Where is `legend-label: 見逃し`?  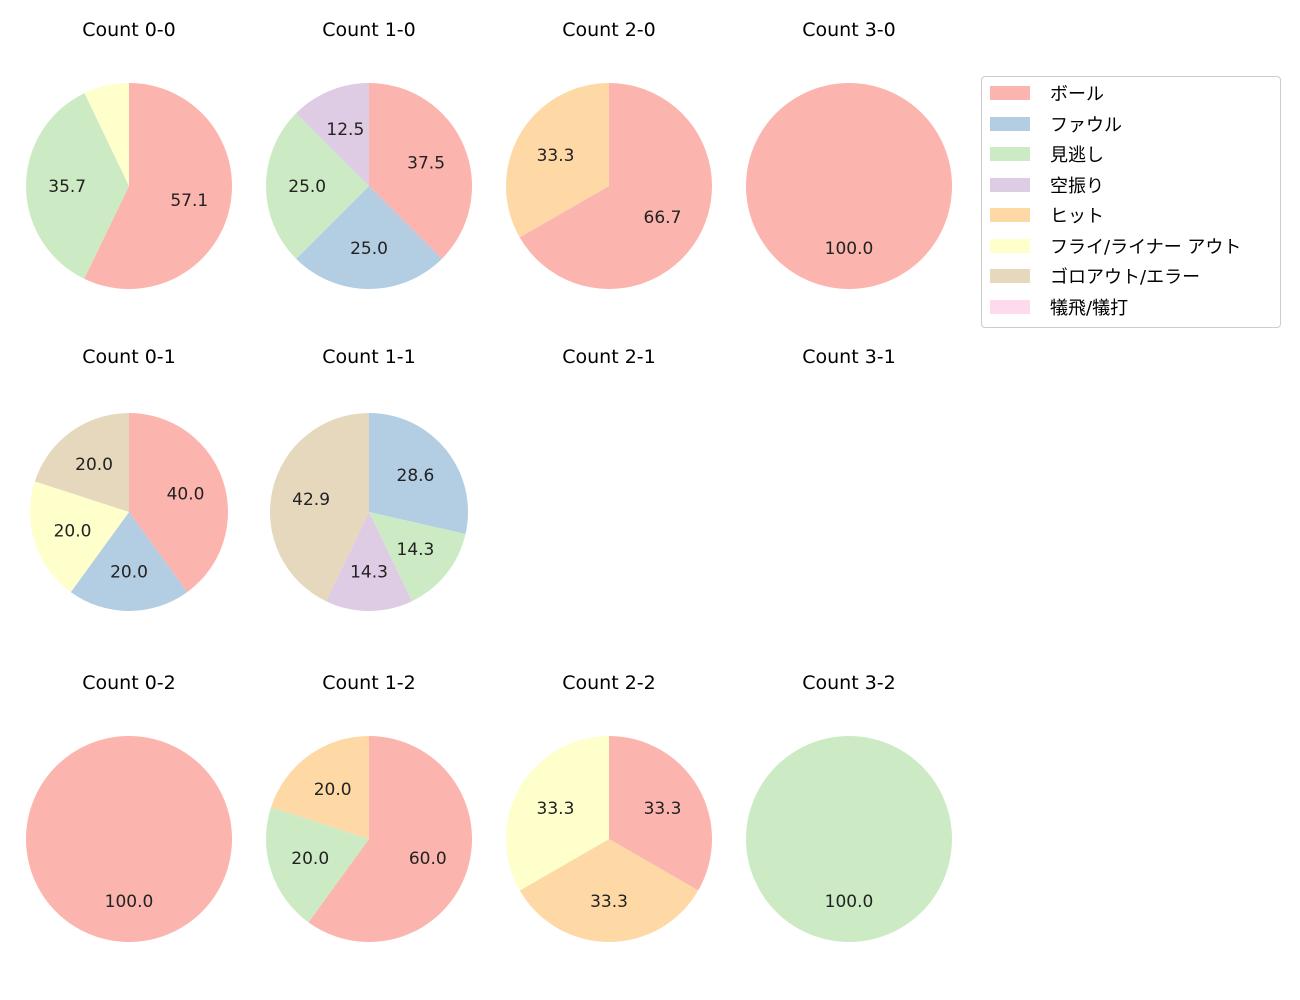 legend-label: 見逃し is located at coordinates (1077, 155).